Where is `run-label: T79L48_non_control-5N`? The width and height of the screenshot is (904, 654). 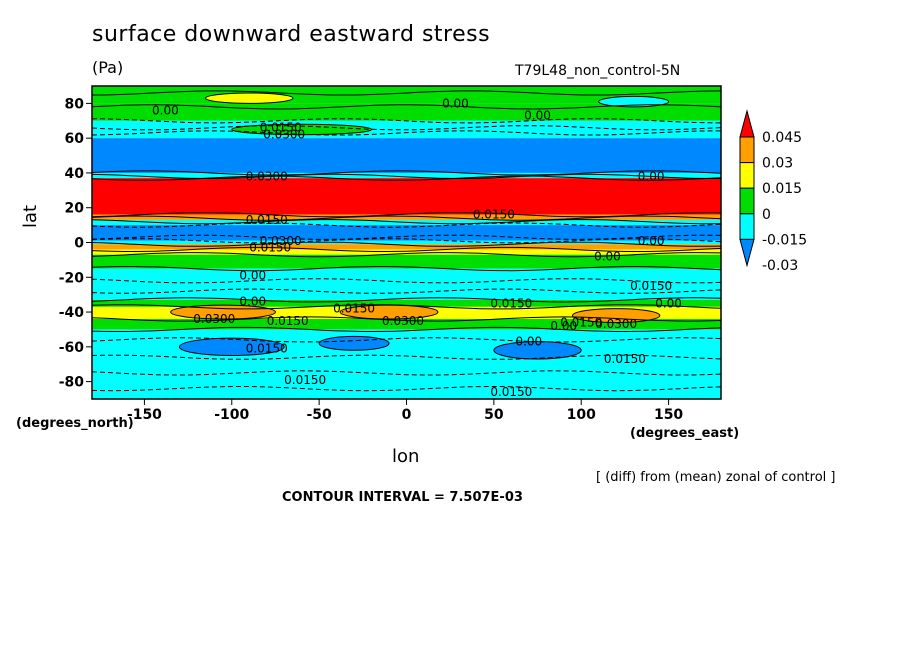 run-label: T79L48_non_control-5N is located at coordinates (598, 71).